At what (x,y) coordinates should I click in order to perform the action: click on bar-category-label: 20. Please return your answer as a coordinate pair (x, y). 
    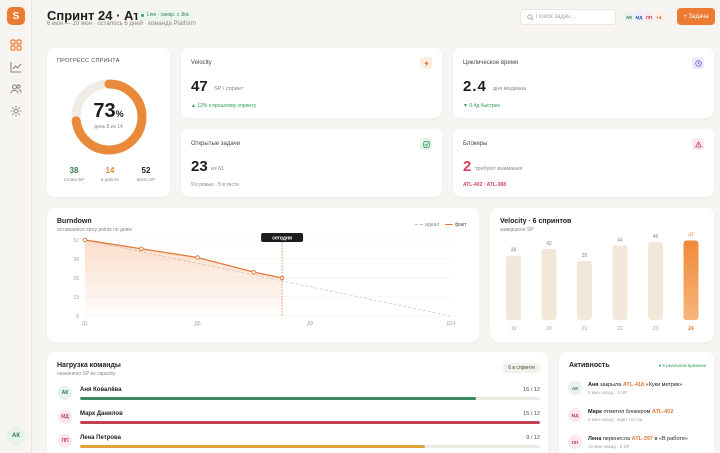
    Looking at the image, I should click on (549, 329).